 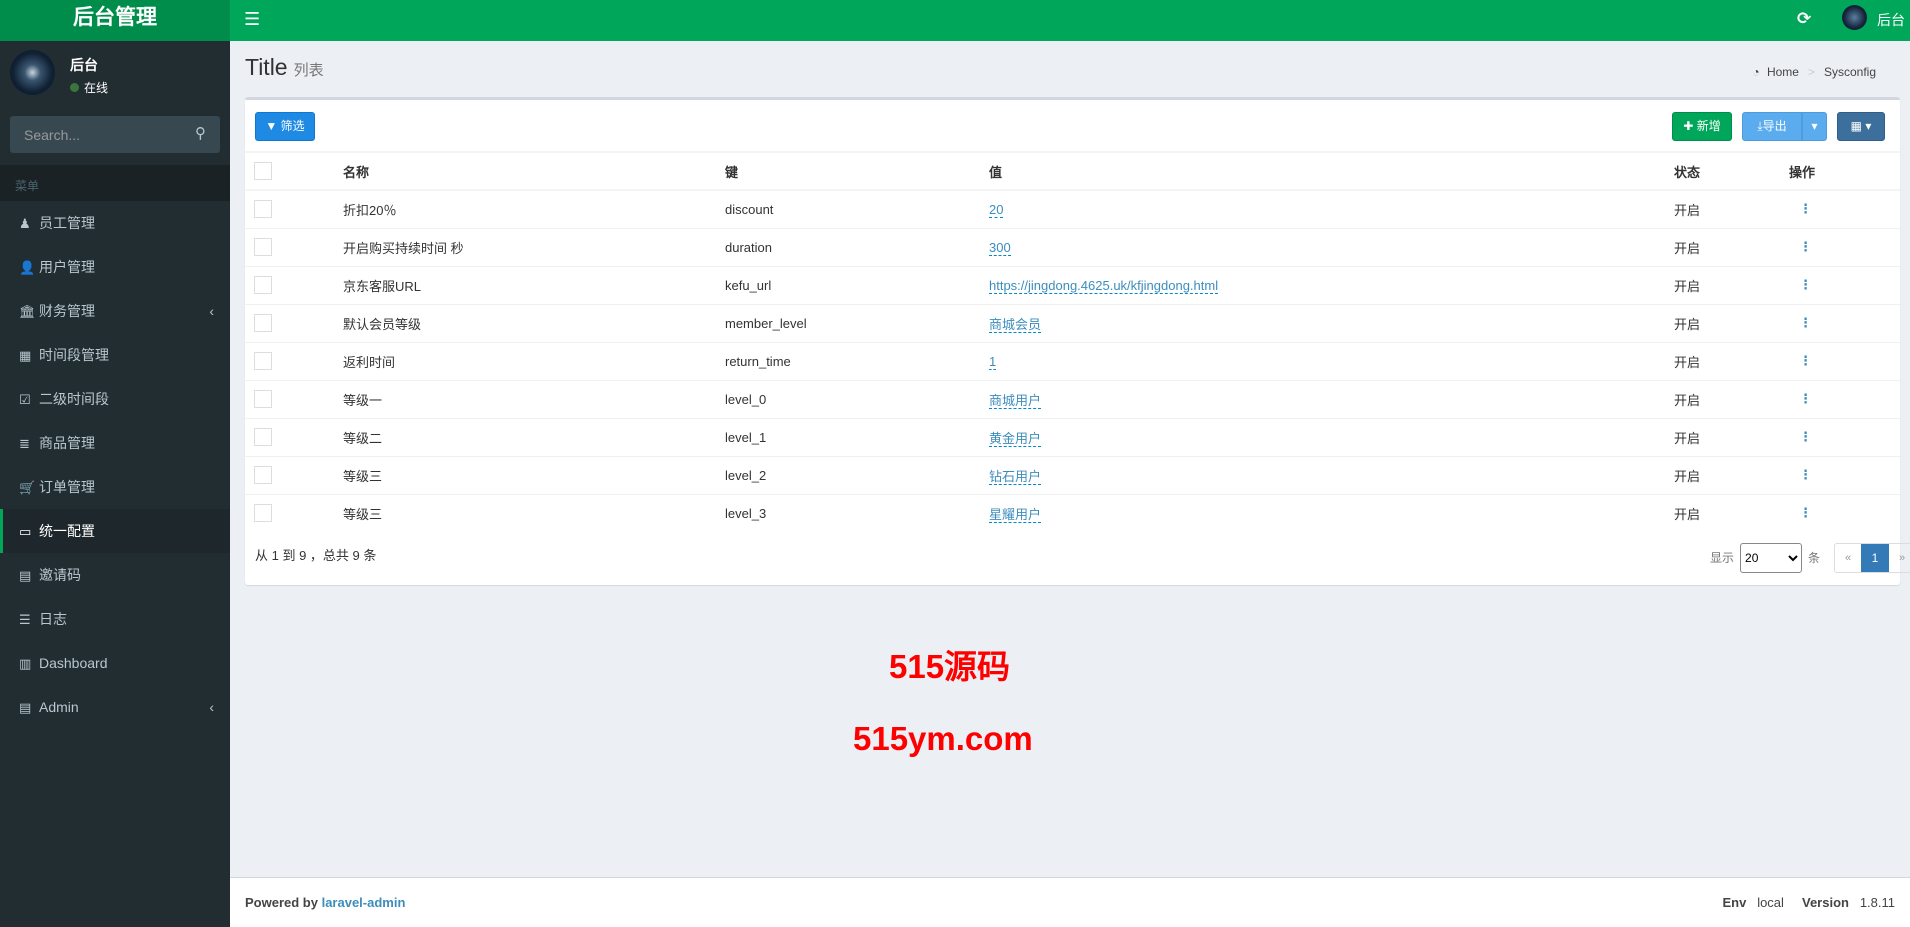 I want to click on avatar, so click(x=1854, y=17).